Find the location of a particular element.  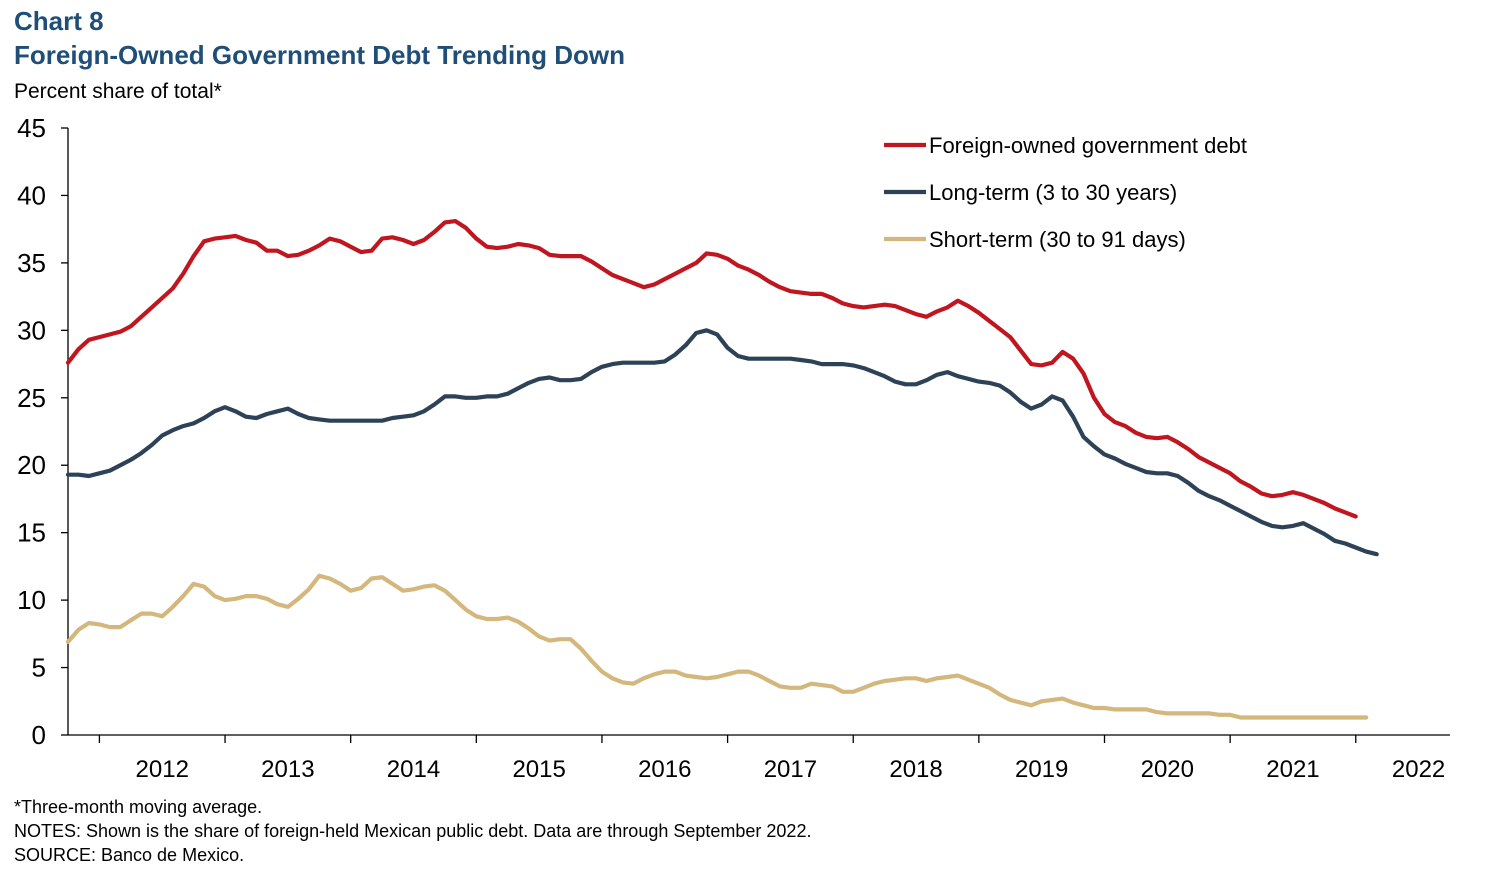

x-tick-label: 2021 is located at coordinates (1292, 769).